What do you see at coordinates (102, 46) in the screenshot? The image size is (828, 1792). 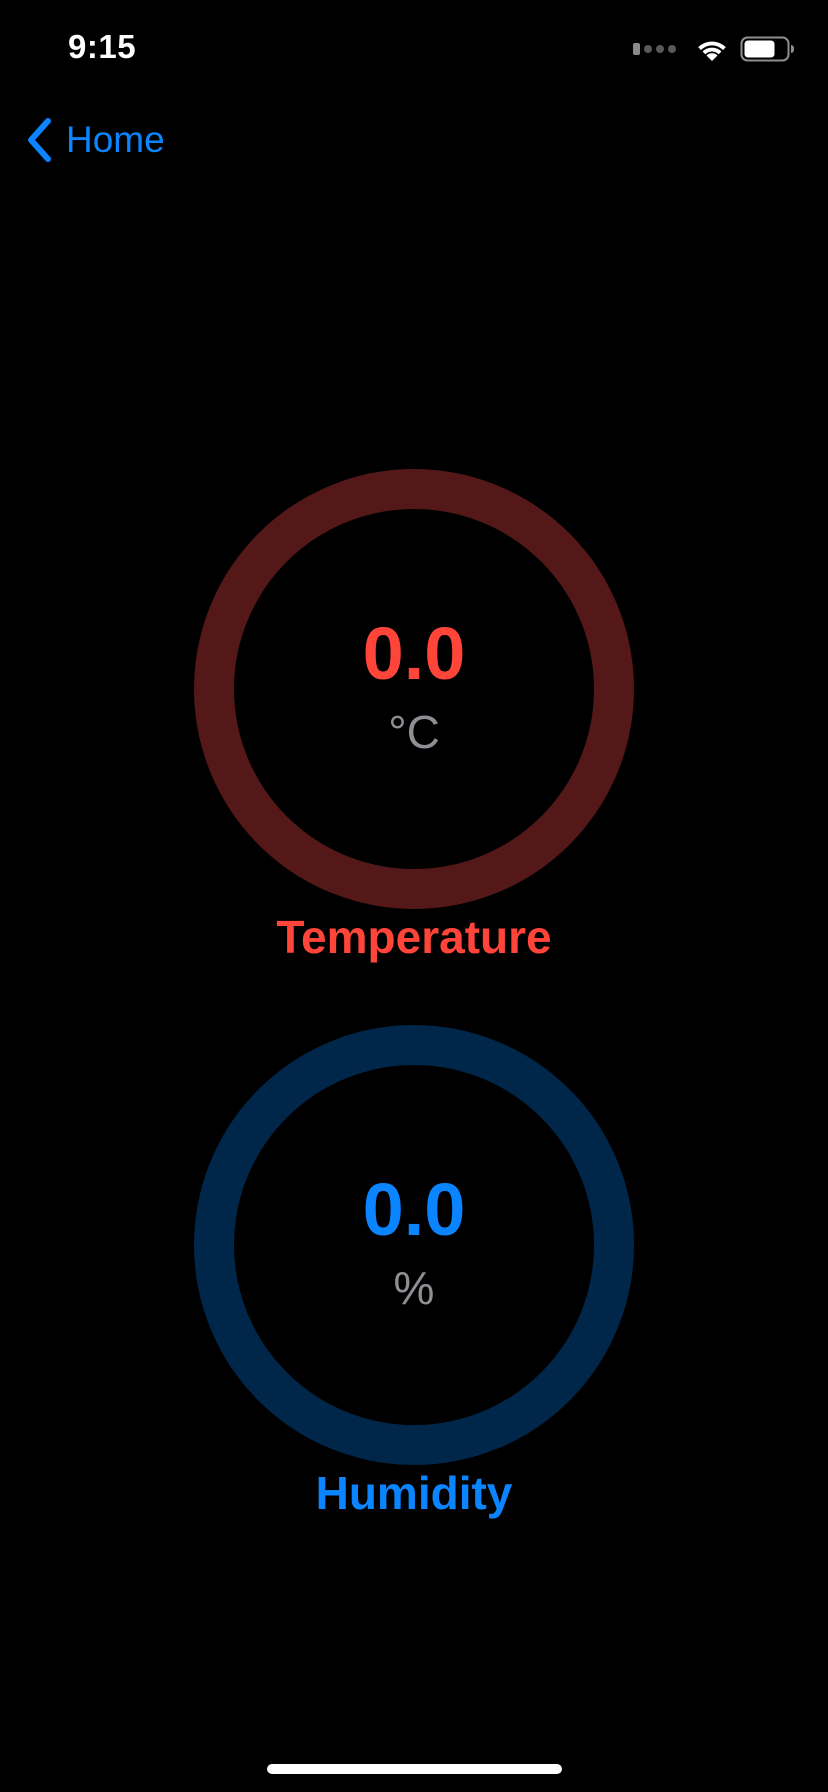 I see `status-time: 9:15` at bounding box center [102, 46].